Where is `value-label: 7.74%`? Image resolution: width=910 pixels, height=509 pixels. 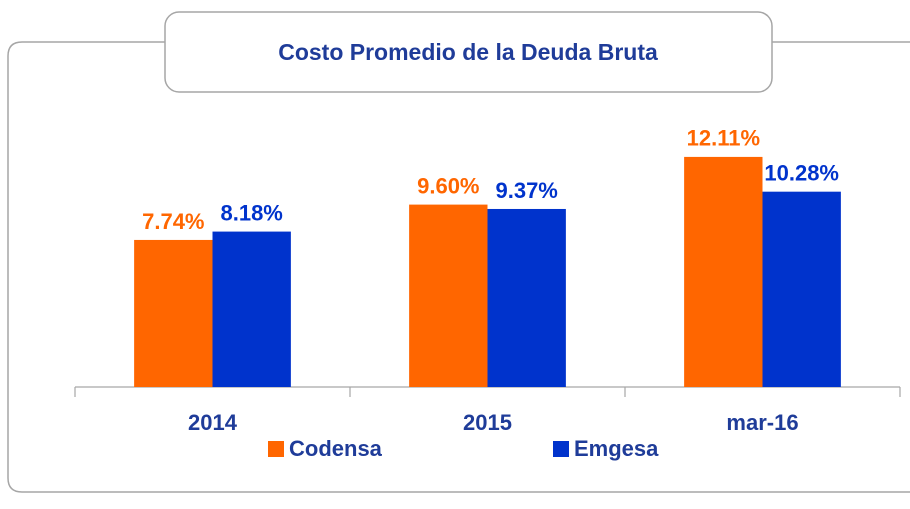
value-label: 7.74% is located at coordinates (173, 221).